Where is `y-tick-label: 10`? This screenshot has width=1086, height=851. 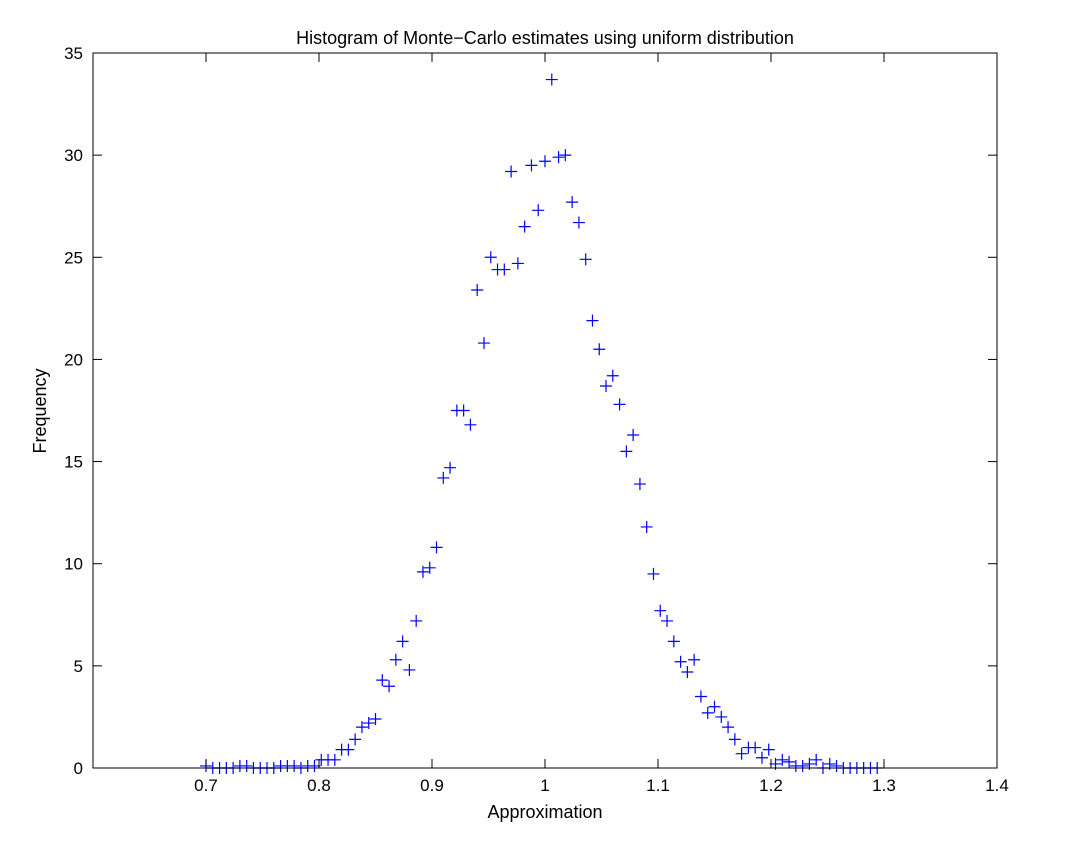
y-tick-label: 10 is located at coordinates (73, 564).